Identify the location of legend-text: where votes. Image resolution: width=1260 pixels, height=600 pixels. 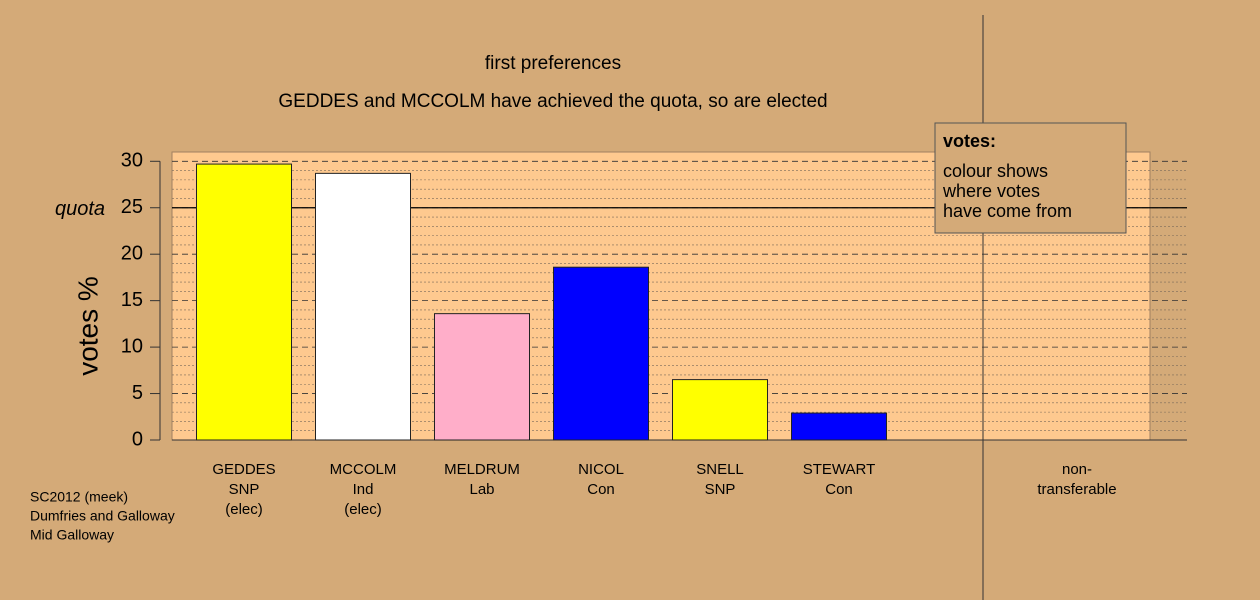
(991, 191).